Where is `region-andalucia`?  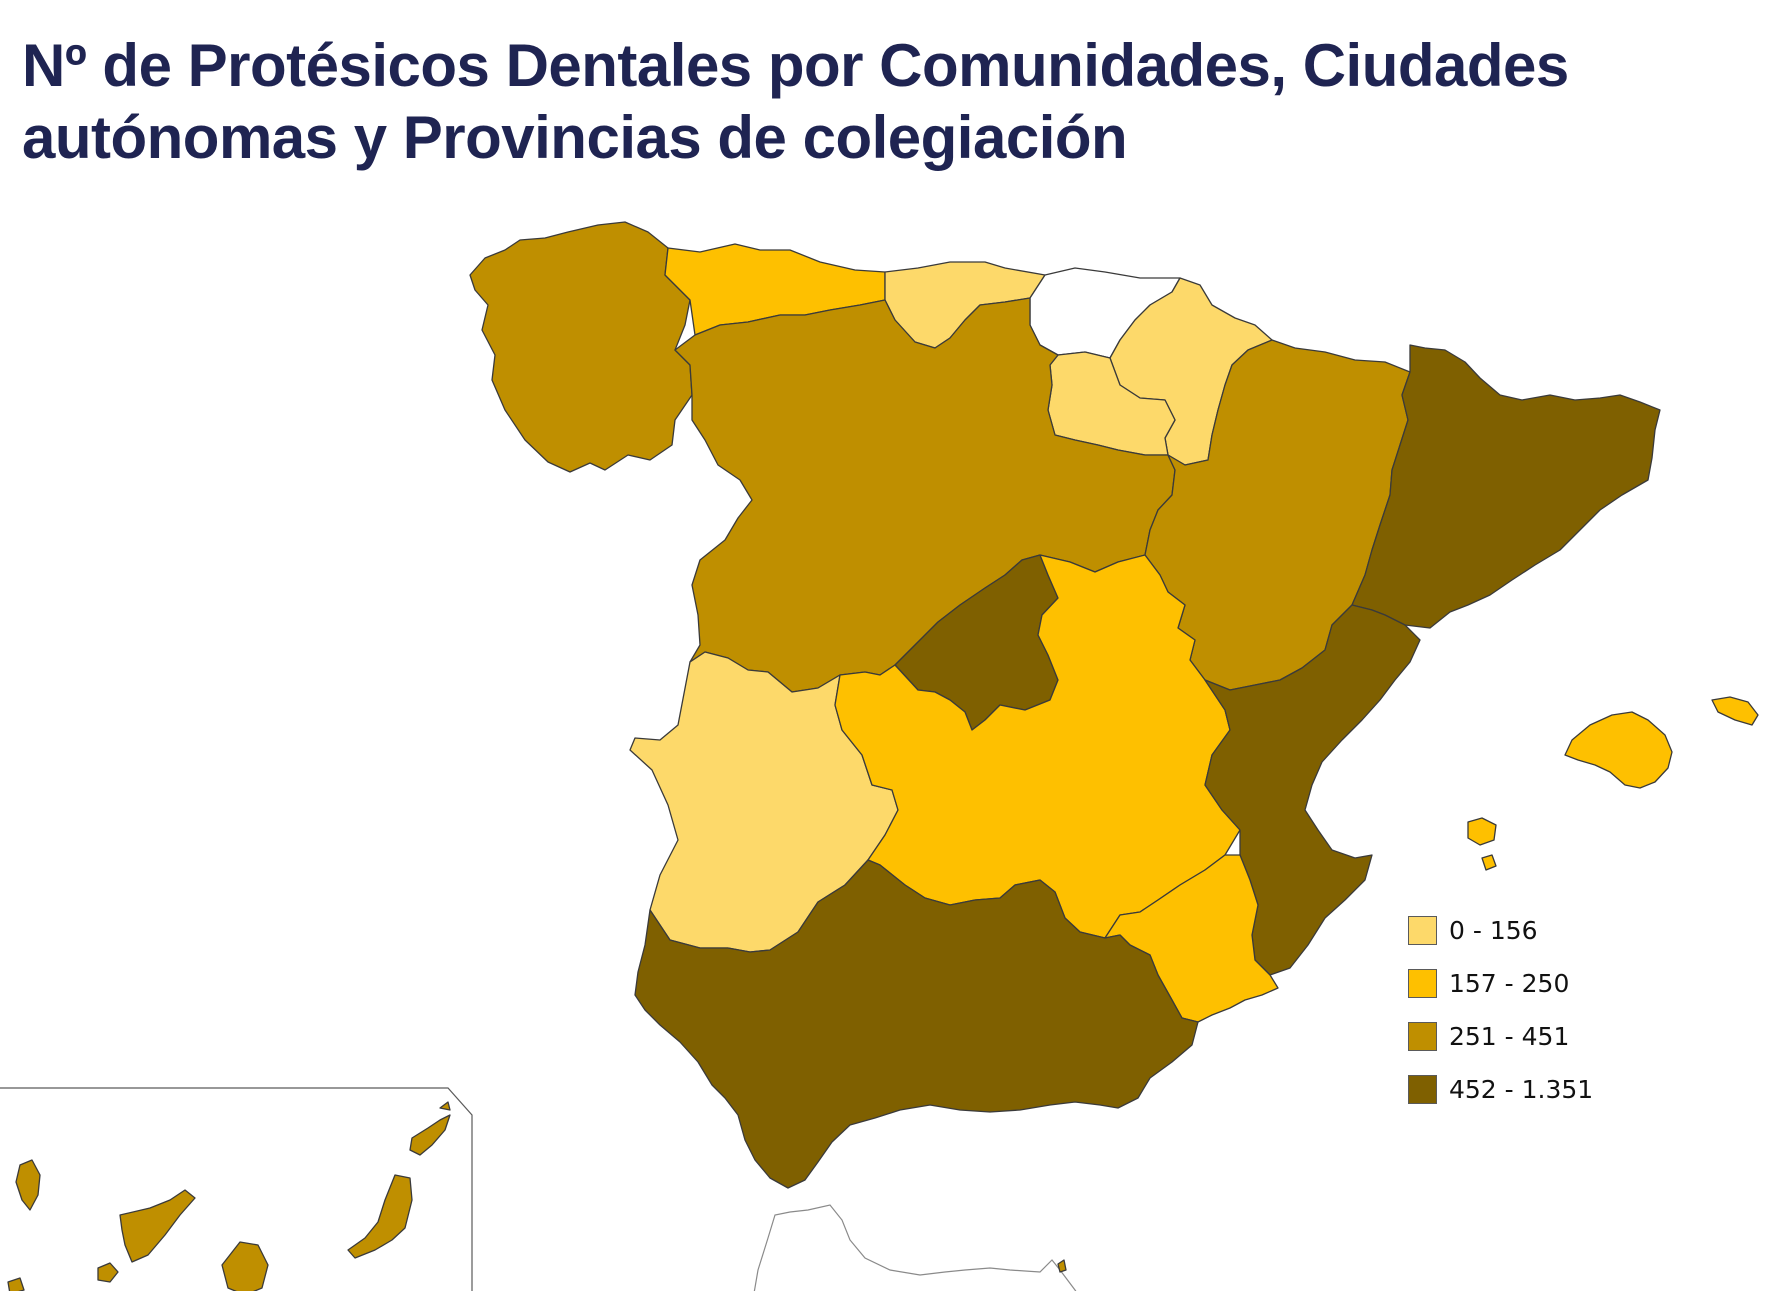
region-andalucia is located at coordinates (916, 1024).